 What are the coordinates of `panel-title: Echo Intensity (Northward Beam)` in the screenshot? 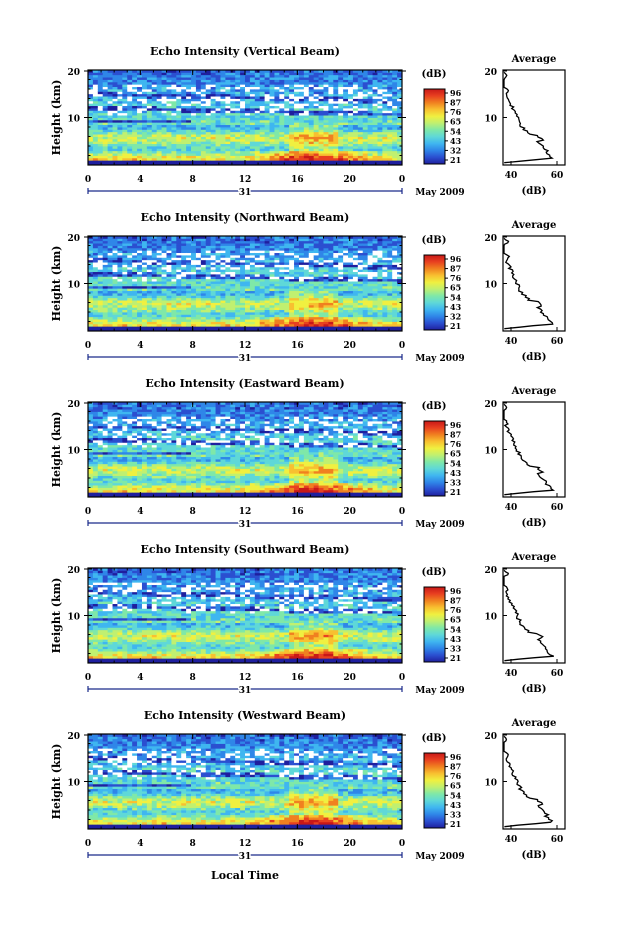 It's located at (245, 217).